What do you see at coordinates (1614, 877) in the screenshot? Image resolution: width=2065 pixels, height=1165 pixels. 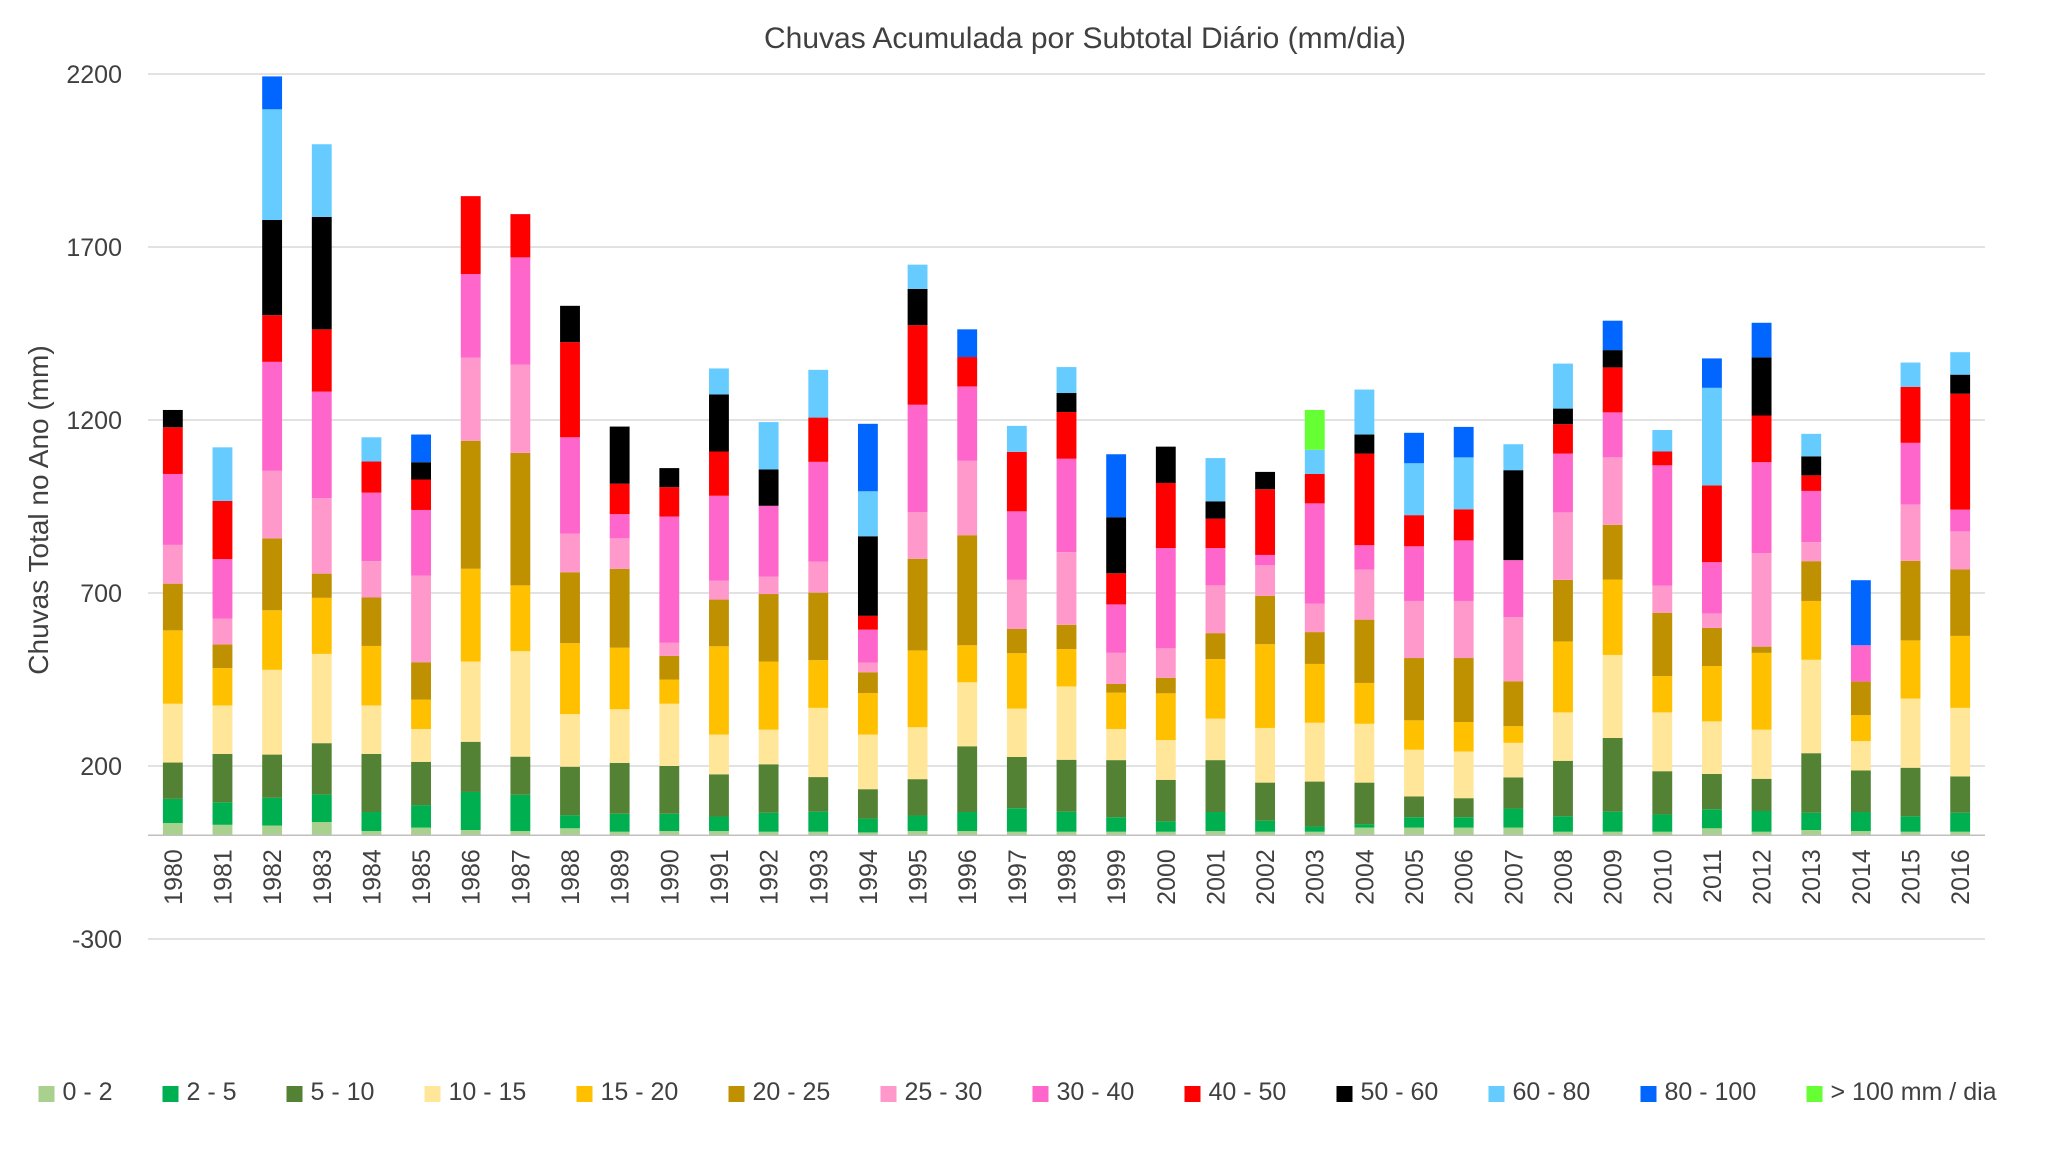 I see `x-tick-label: 2009` at bounding box center [1614, 877].